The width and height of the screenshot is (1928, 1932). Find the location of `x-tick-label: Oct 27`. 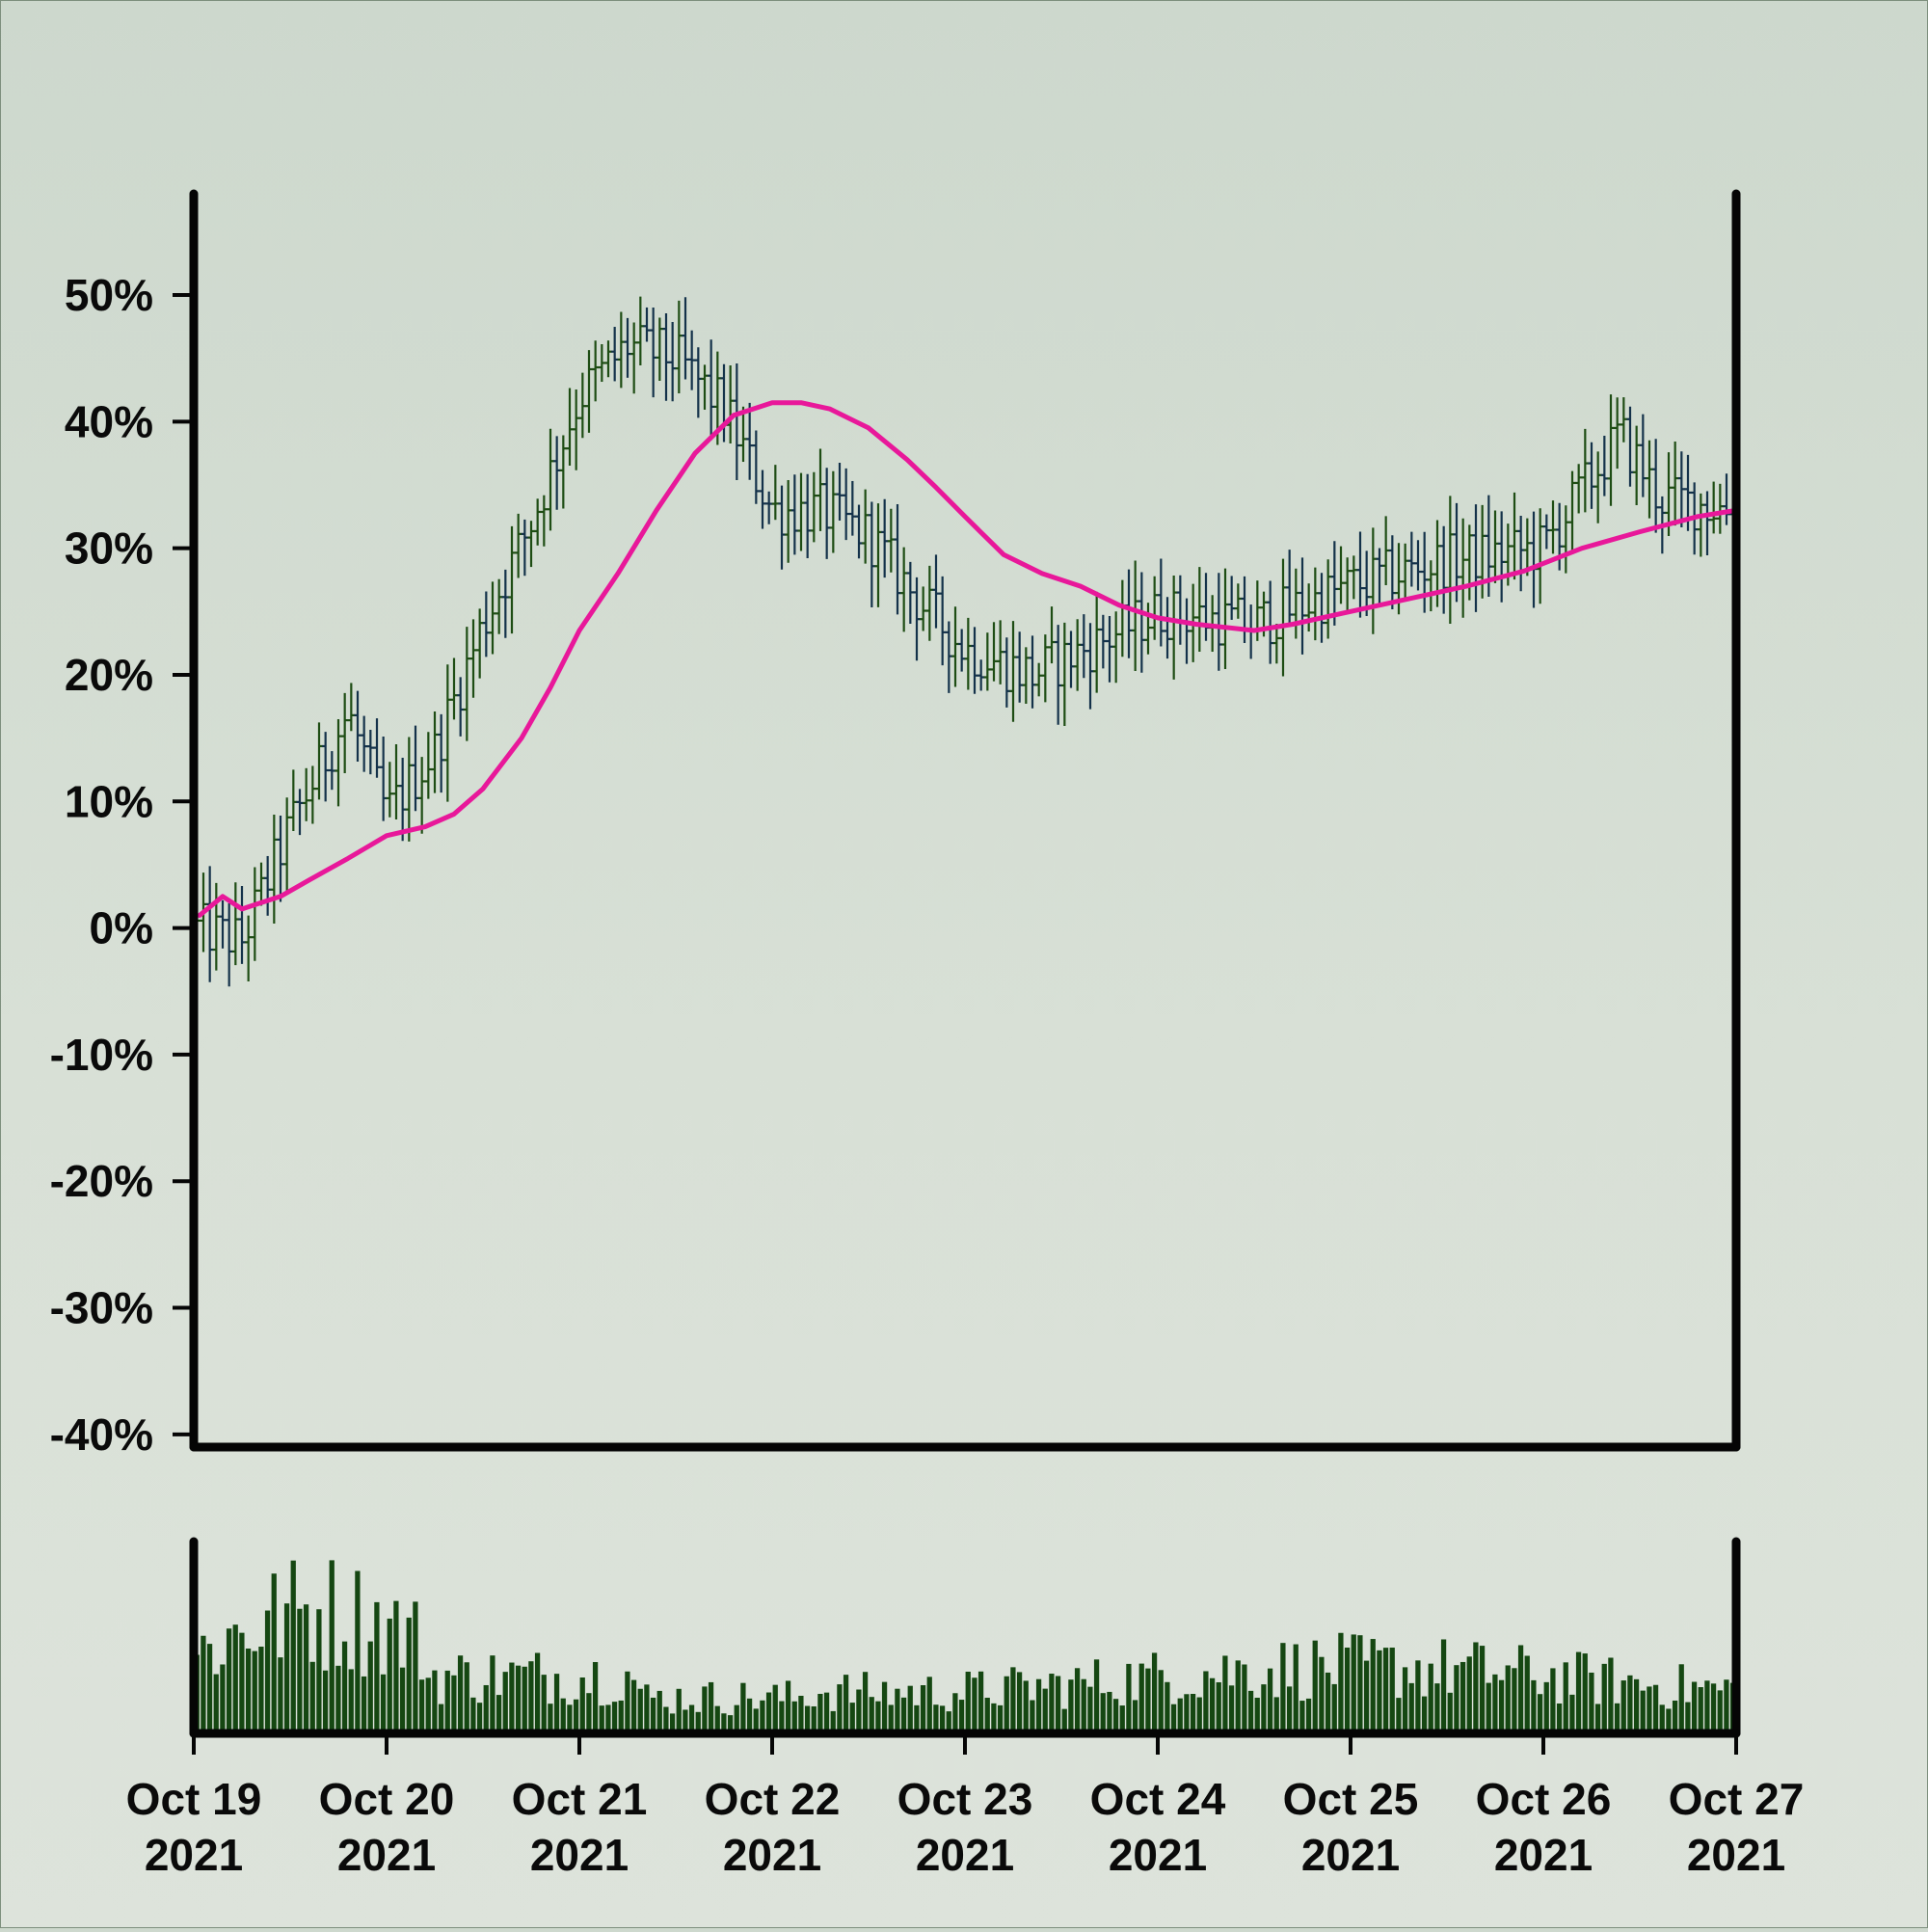

x-tick-label: Oct 27 is located at coordinates (1737, 1799).